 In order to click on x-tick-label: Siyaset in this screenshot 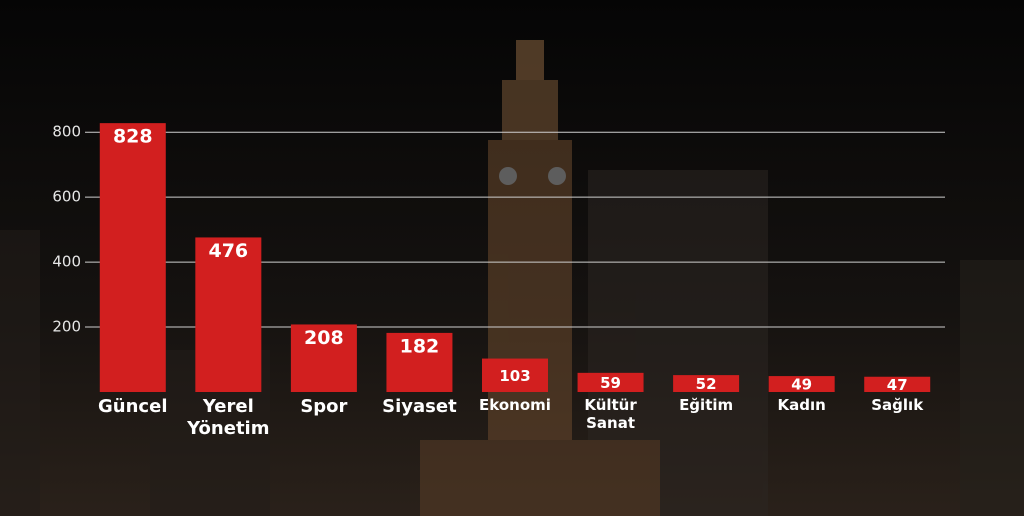, I will do `click(419, 406)`.